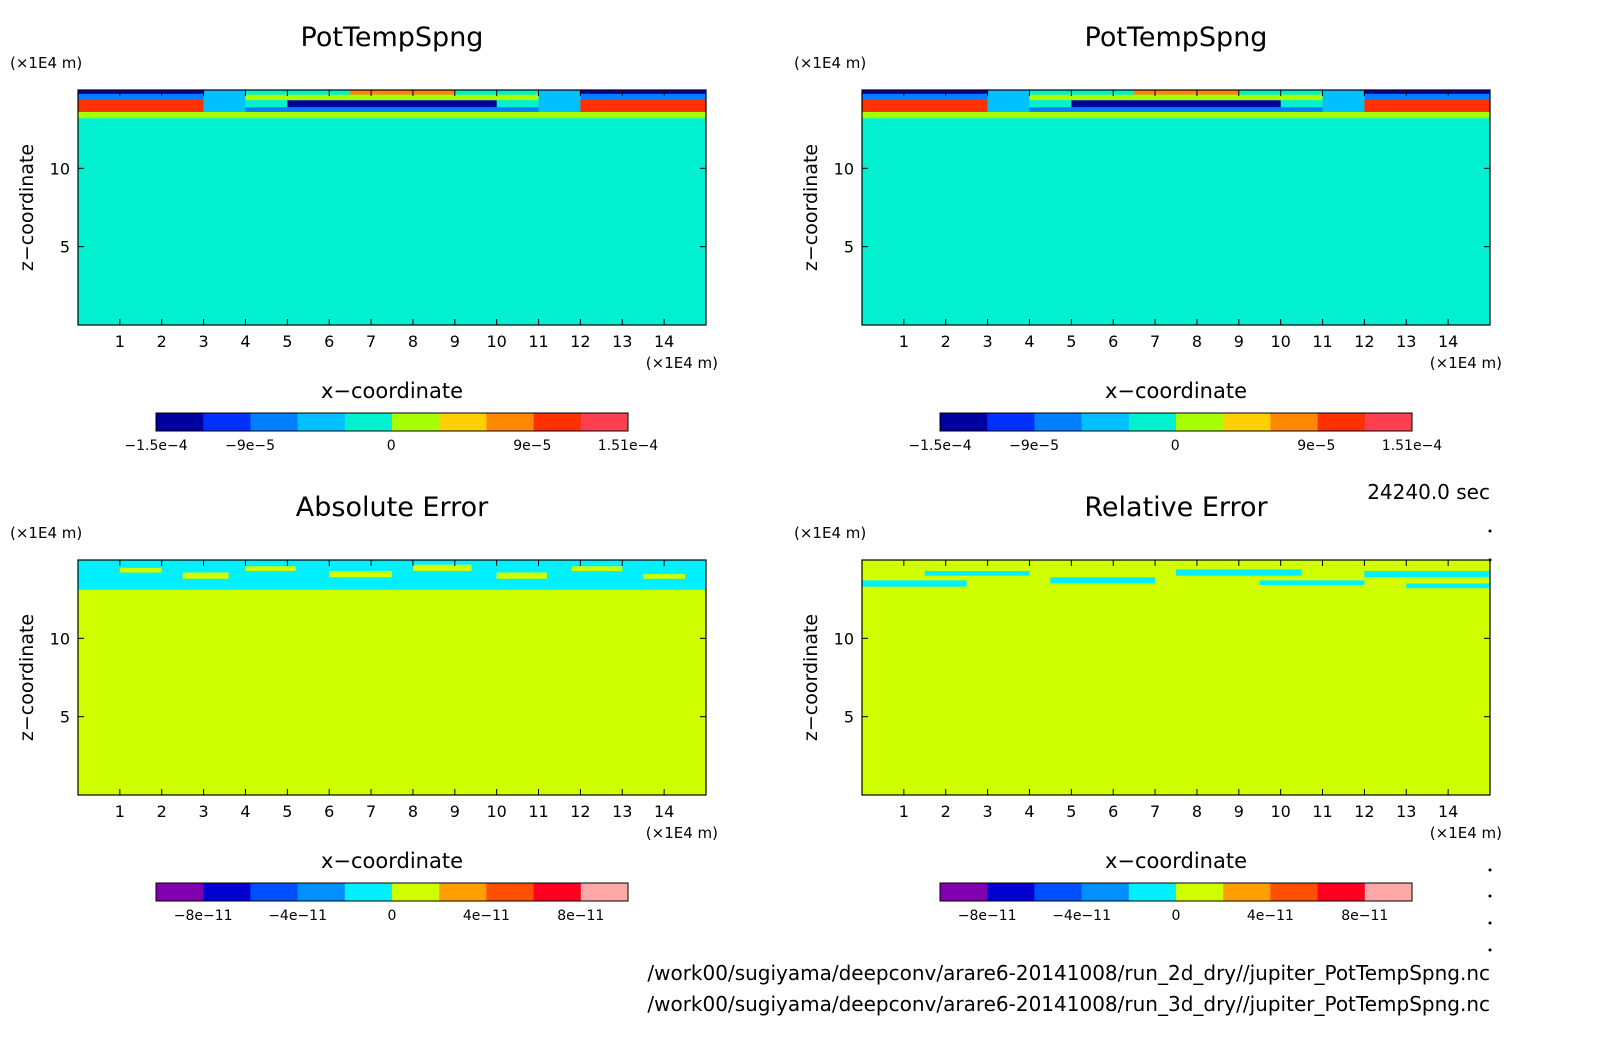 This screenshot has height=1054, width=1604. I want to click on colorbar-3: −8e−11 −4e−11 0 4e−11 8e−11, so click(392, 903).